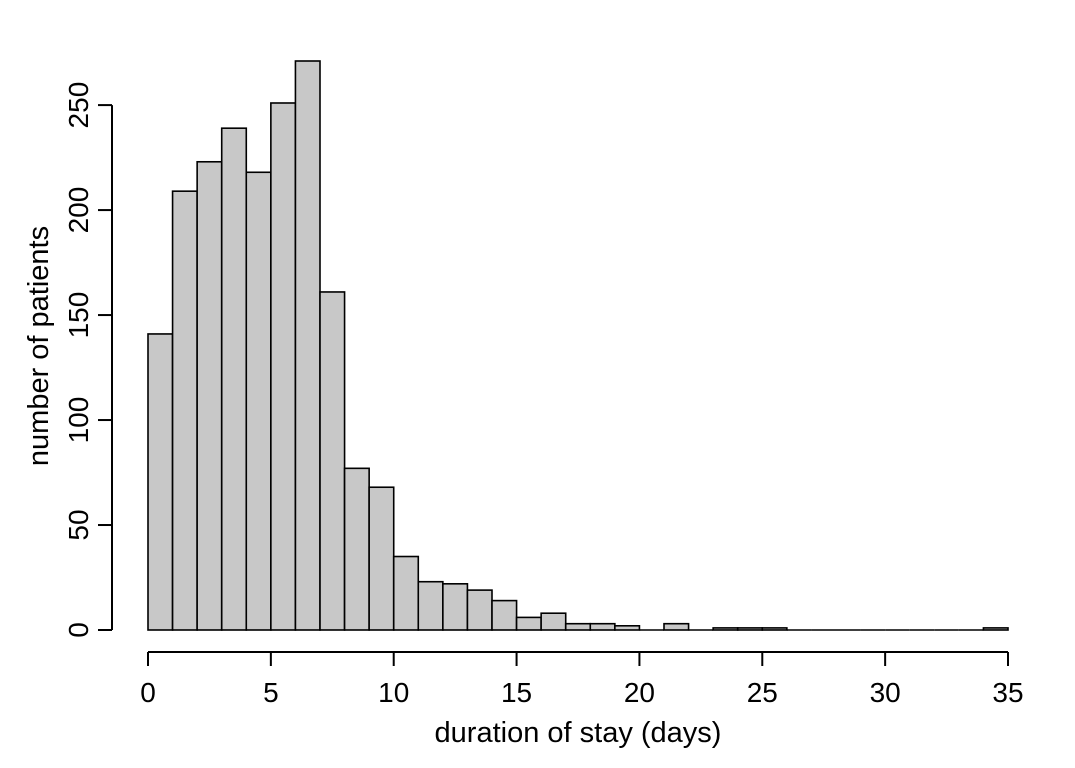  What do you see at coordinates (78, 420) in the screenshot?
I see `y-tick-label: 100` at bounding box center [78, 420].